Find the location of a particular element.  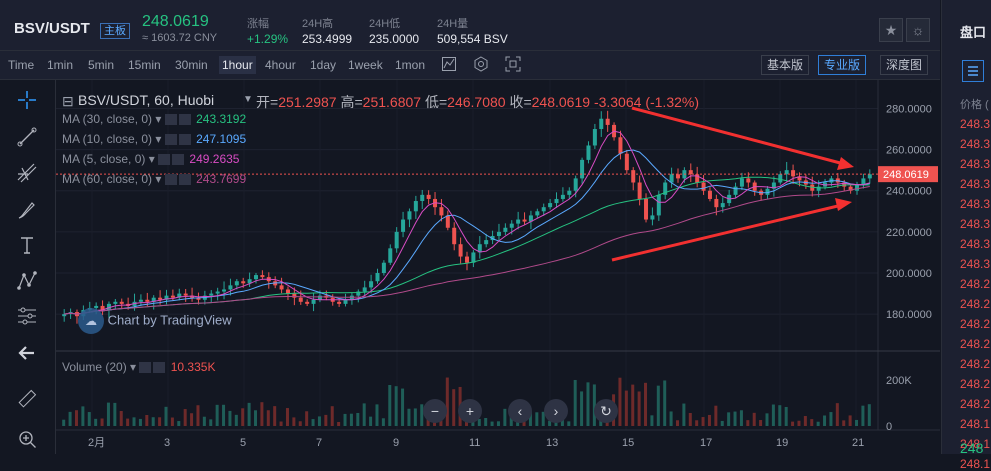

high-value-ohlc: 251.6807 is located at coordinates (392, 102).